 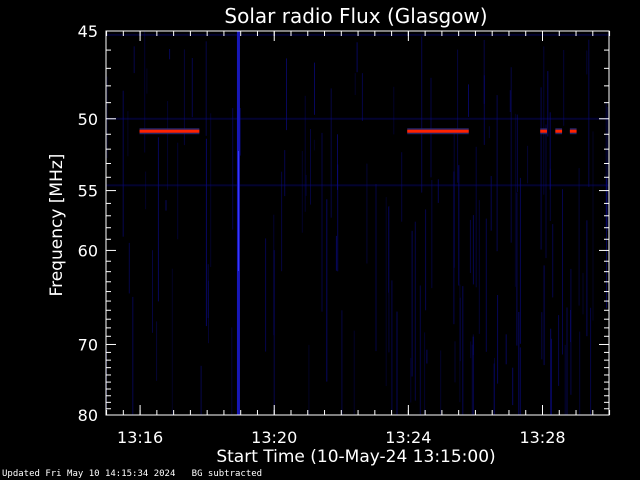 I want to click on y-tick-label: 45, so click(x=88, y=31).